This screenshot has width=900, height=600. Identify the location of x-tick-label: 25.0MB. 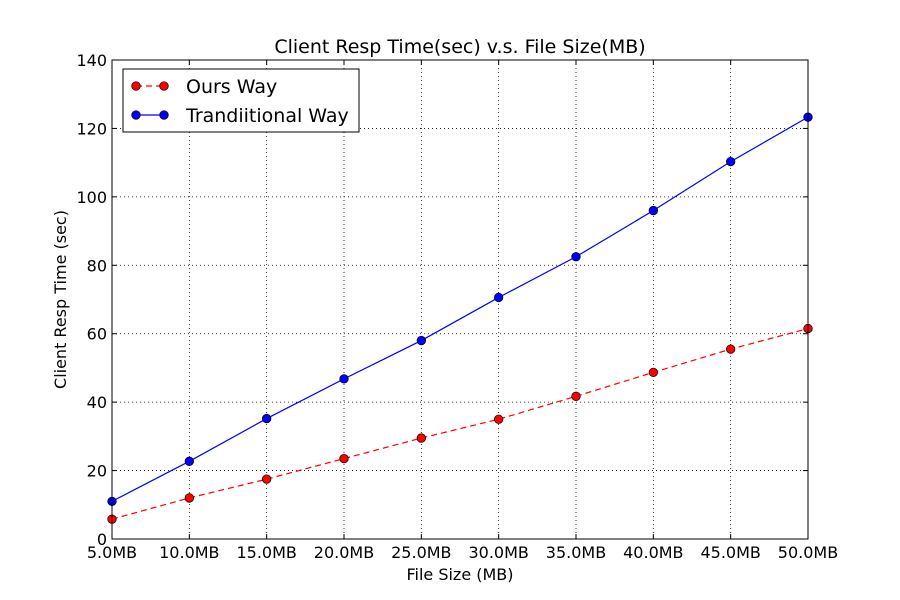
(421, 552).